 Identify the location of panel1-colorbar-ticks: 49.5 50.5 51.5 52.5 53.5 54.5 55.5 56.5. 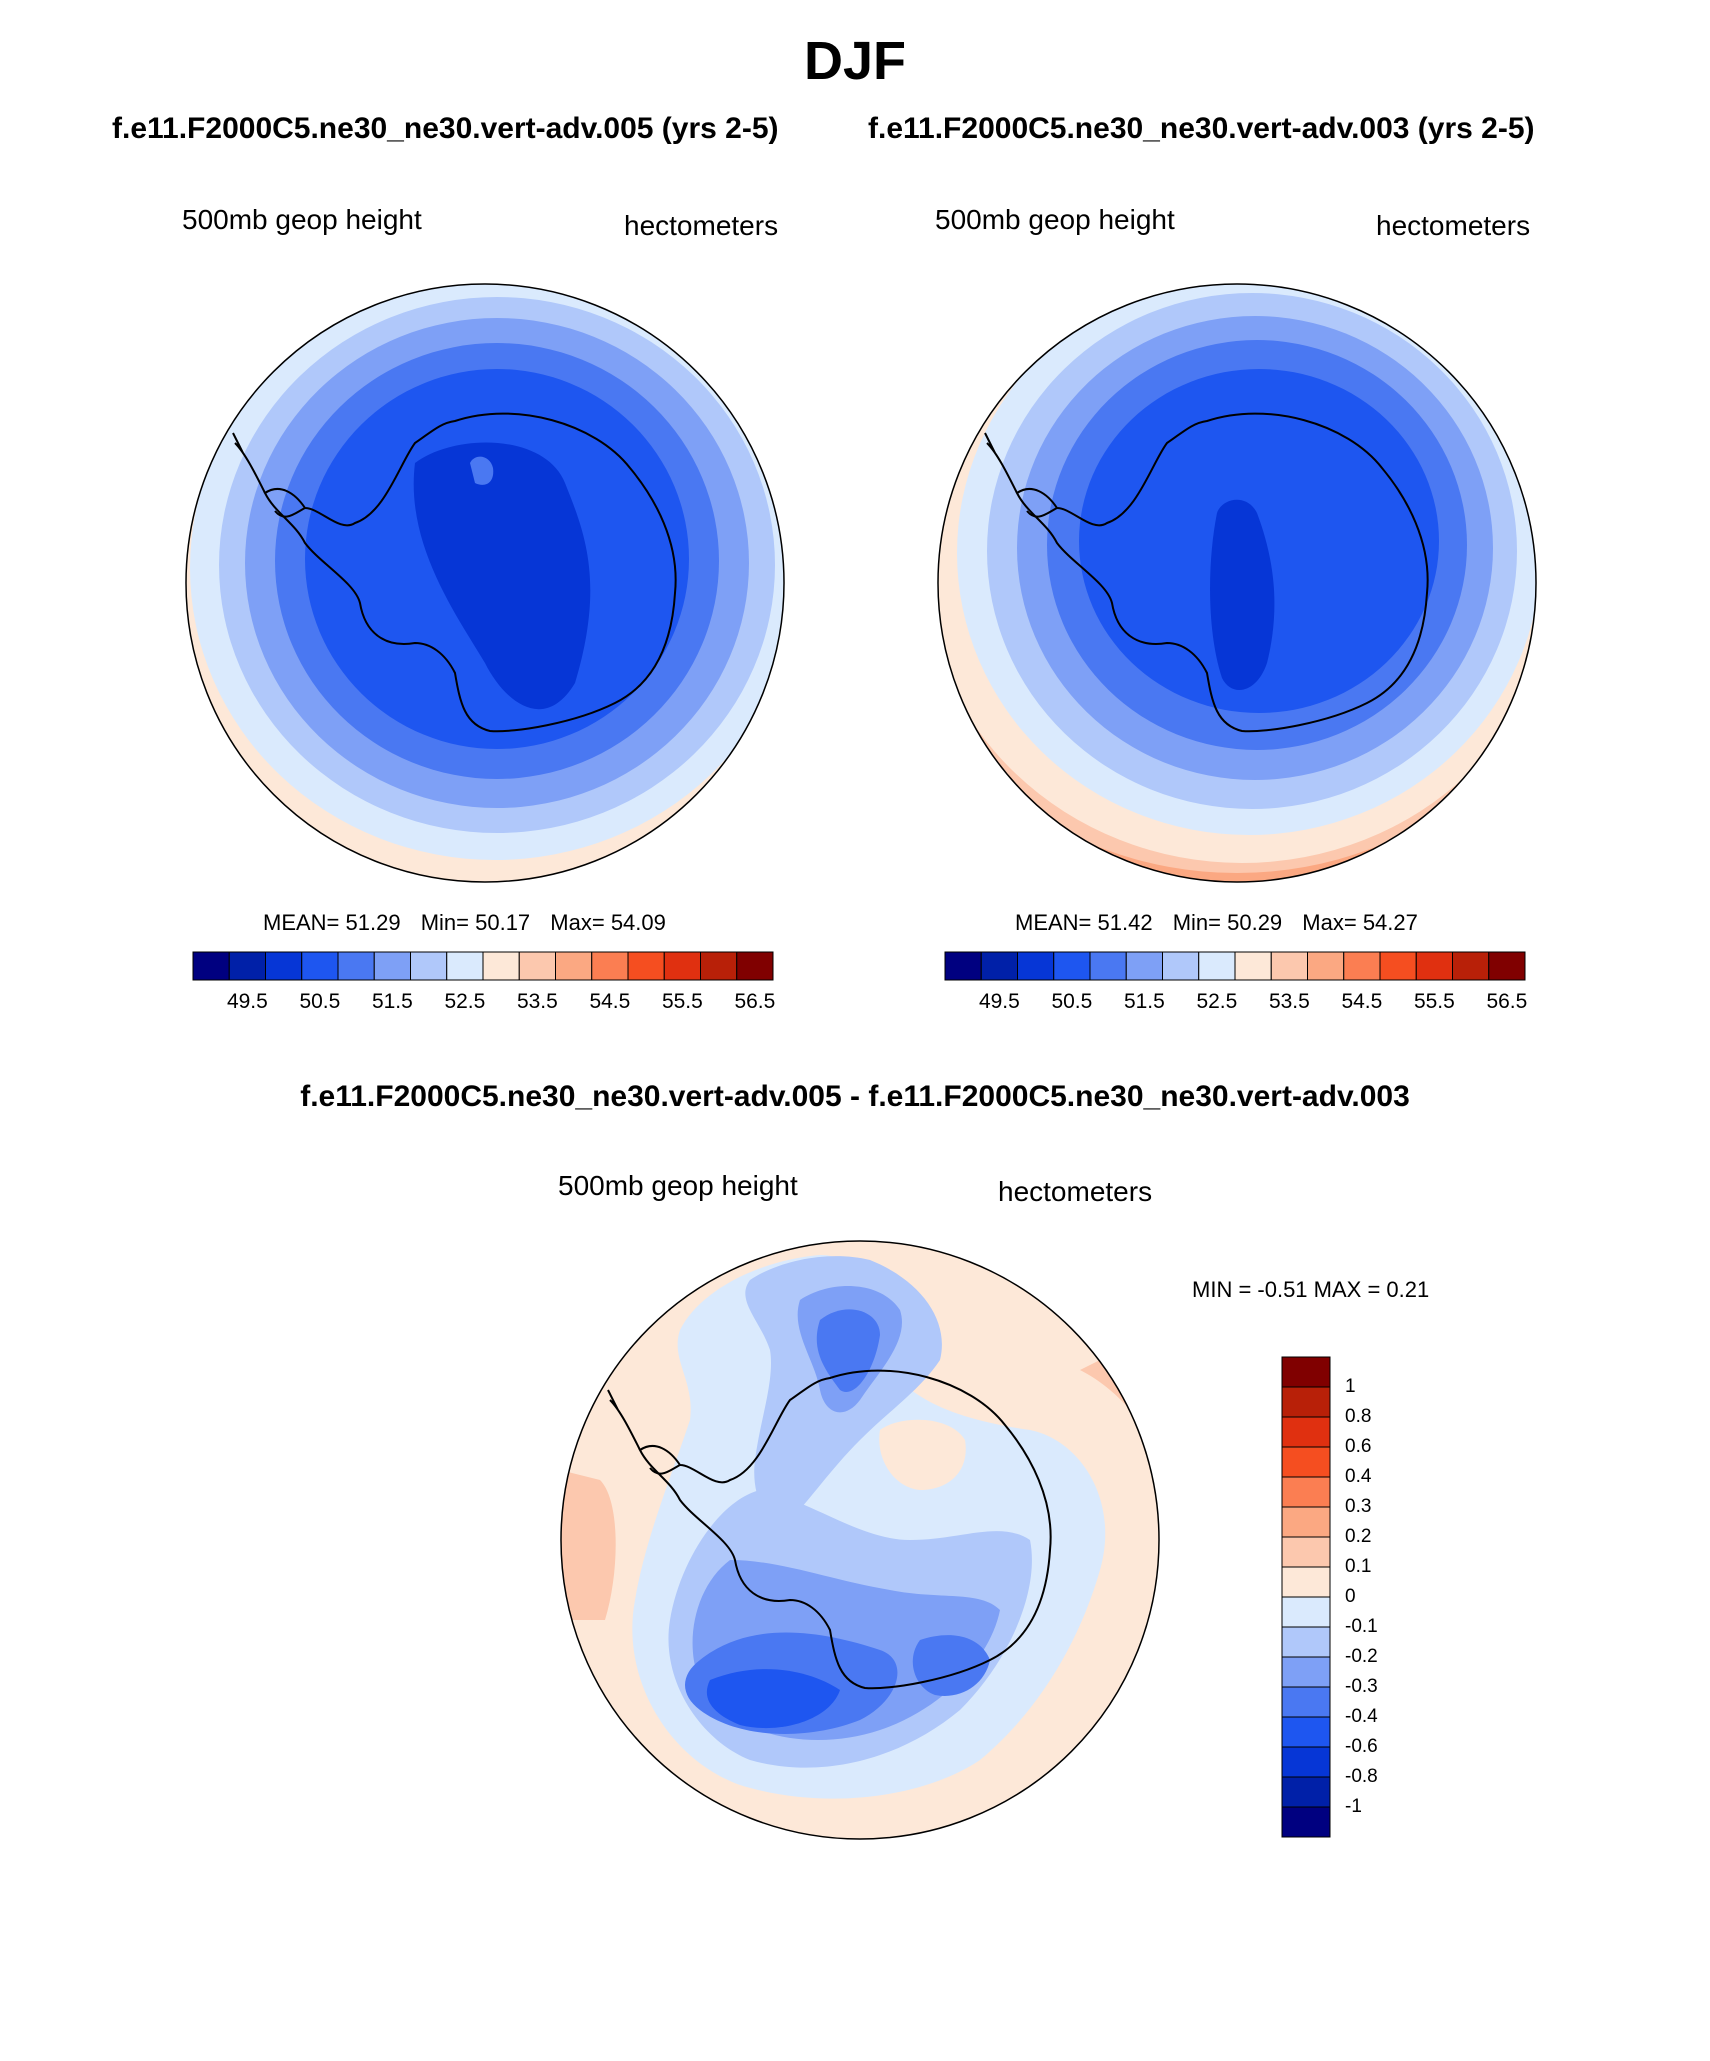
(484, 1005).